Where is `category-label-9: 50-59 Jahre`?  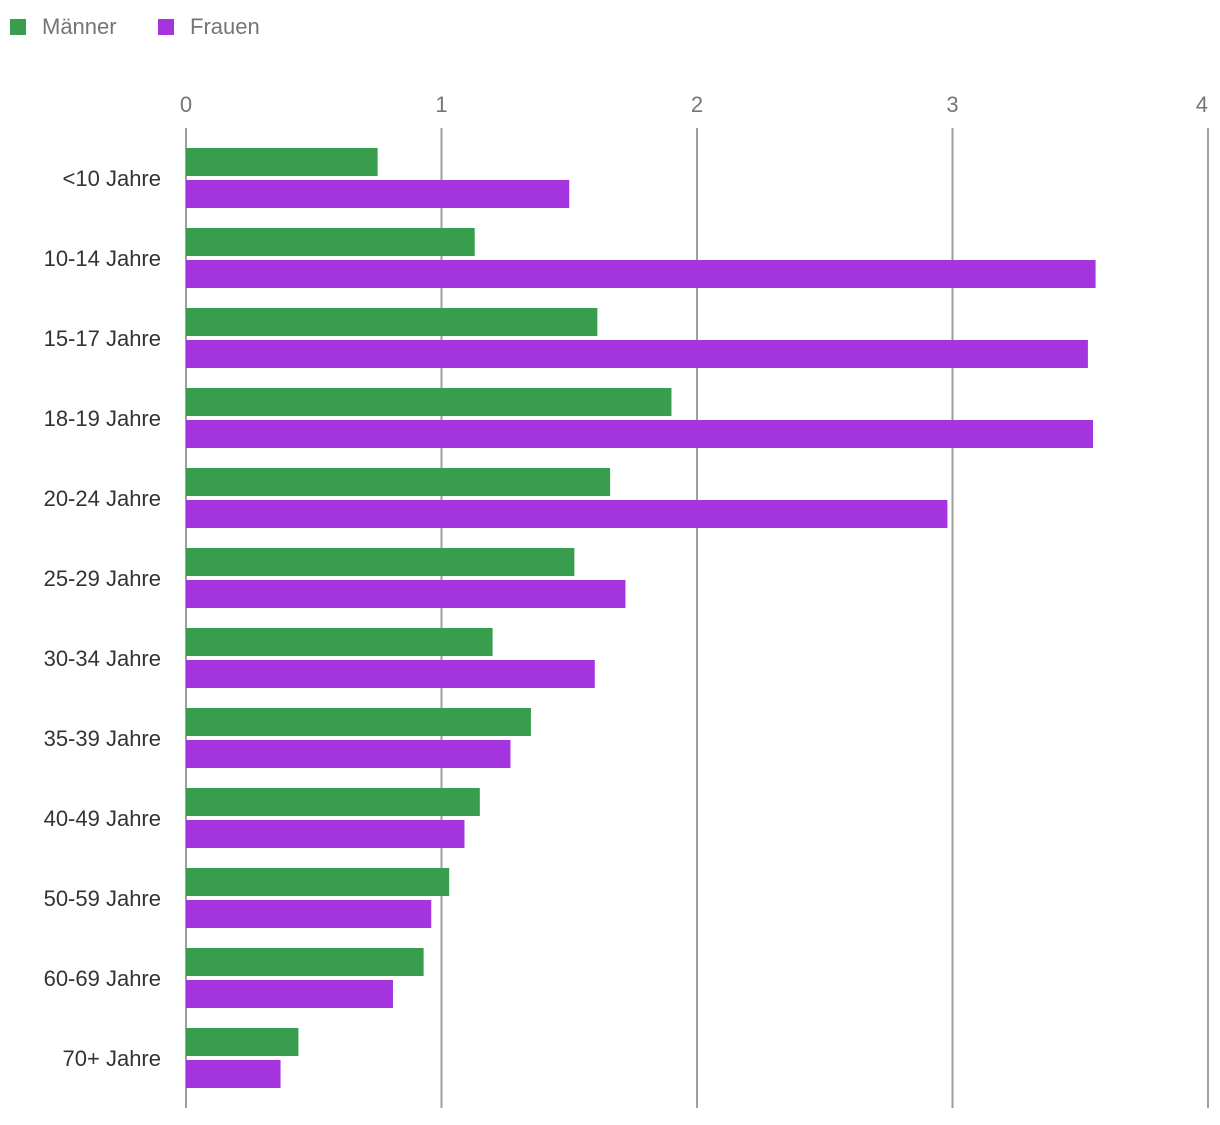 category-label-9: 50-59 Jahre is located at coordinates (102, 898).